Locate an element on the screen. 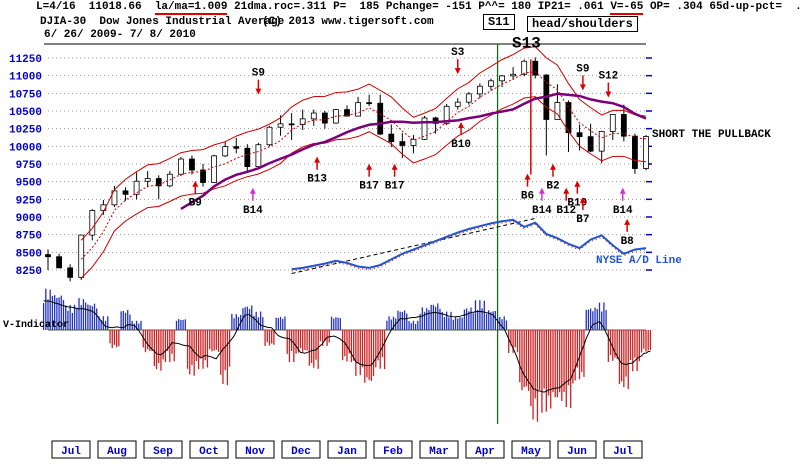 The height and width of the screenshot is (469, 800). month-label: Sep is located at coordinates (163, 452).